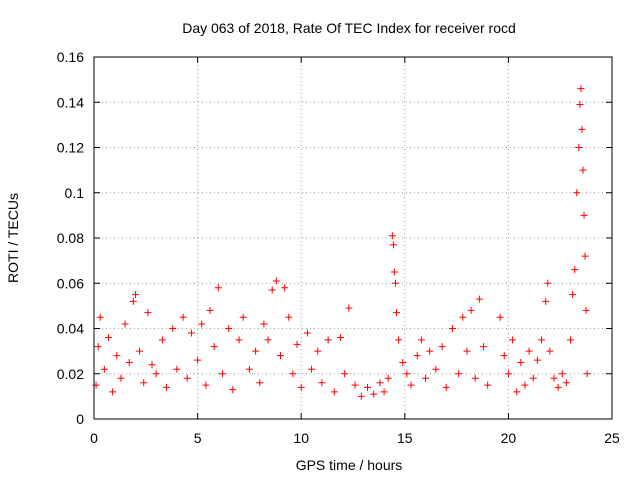 Image resolution: width=640 pixels, height=480 pixels. What do you see at coordinates (349, 465) in the screenshot?
I see `x-axis-label: GPS time / hours` at bounding box center [349, 465].